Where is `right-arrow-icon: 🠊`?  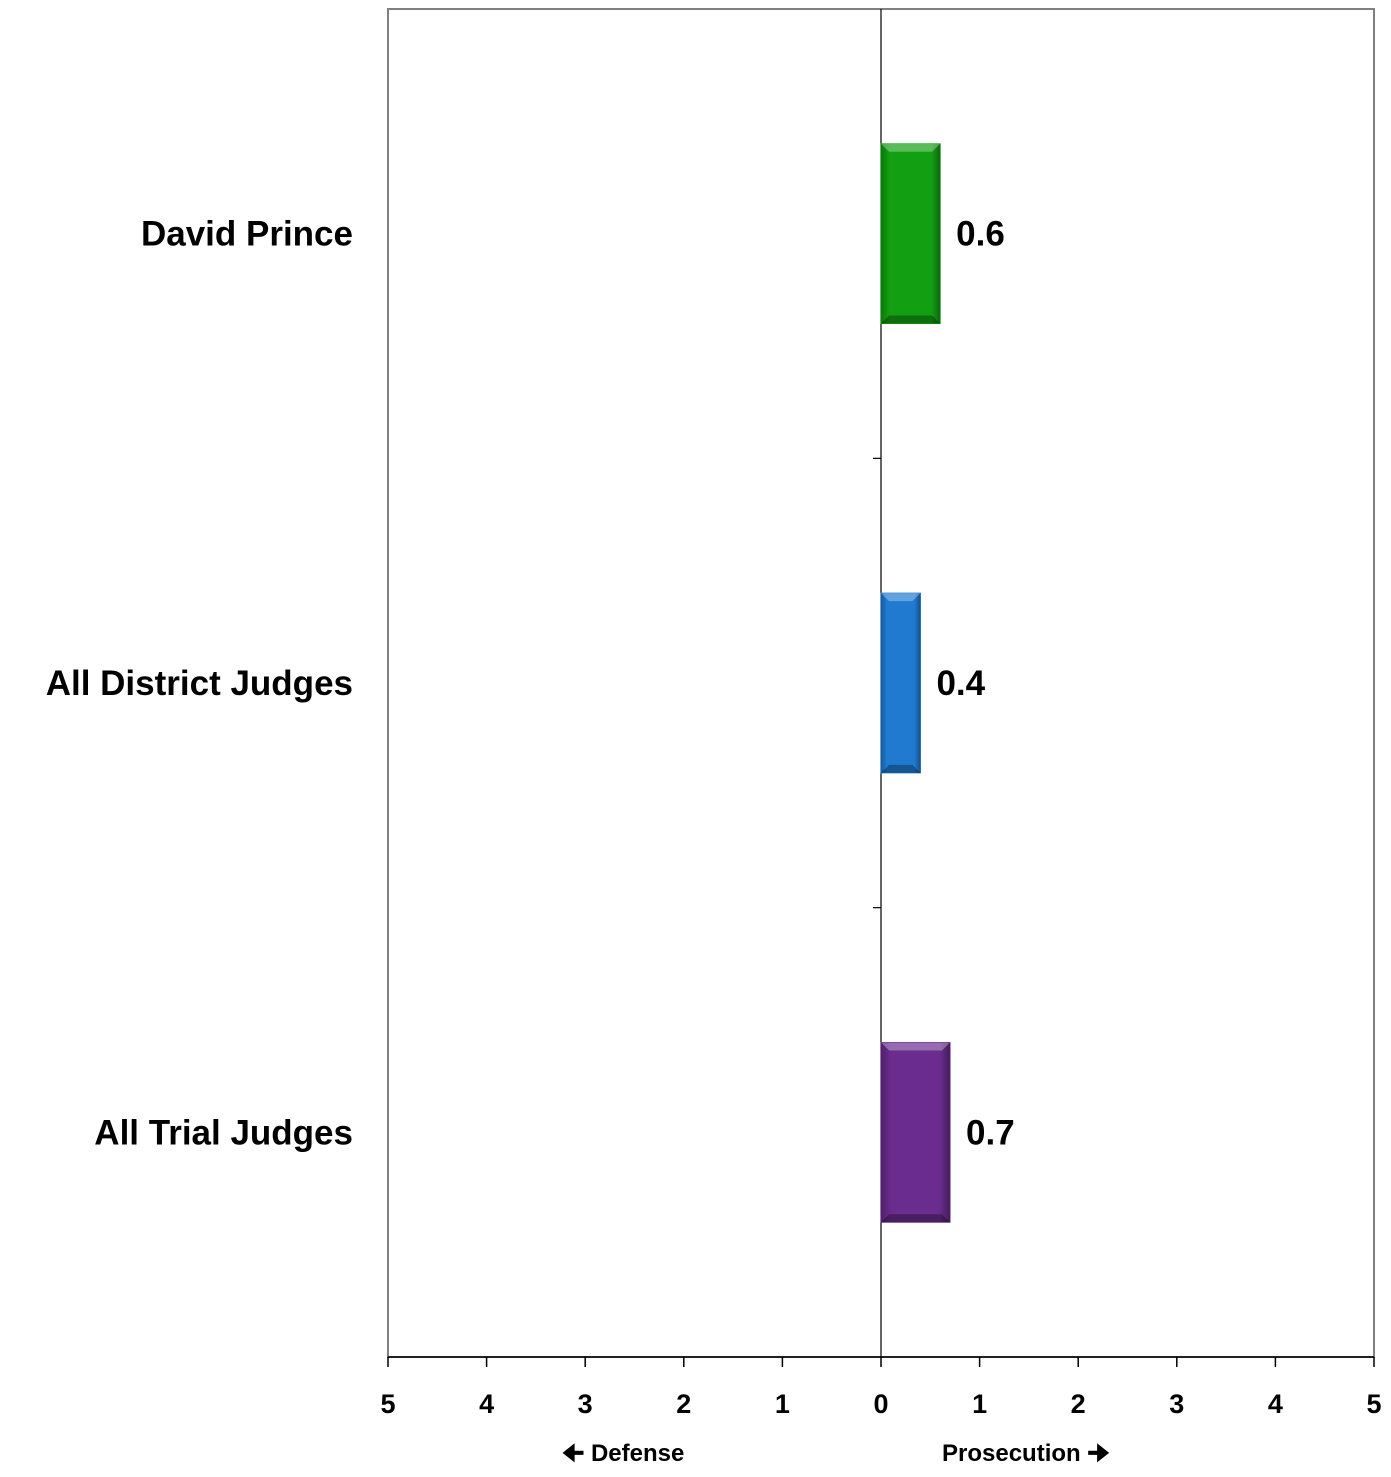 right-arrow-icon: 🠊 is located at coordinates (1098, 1453).